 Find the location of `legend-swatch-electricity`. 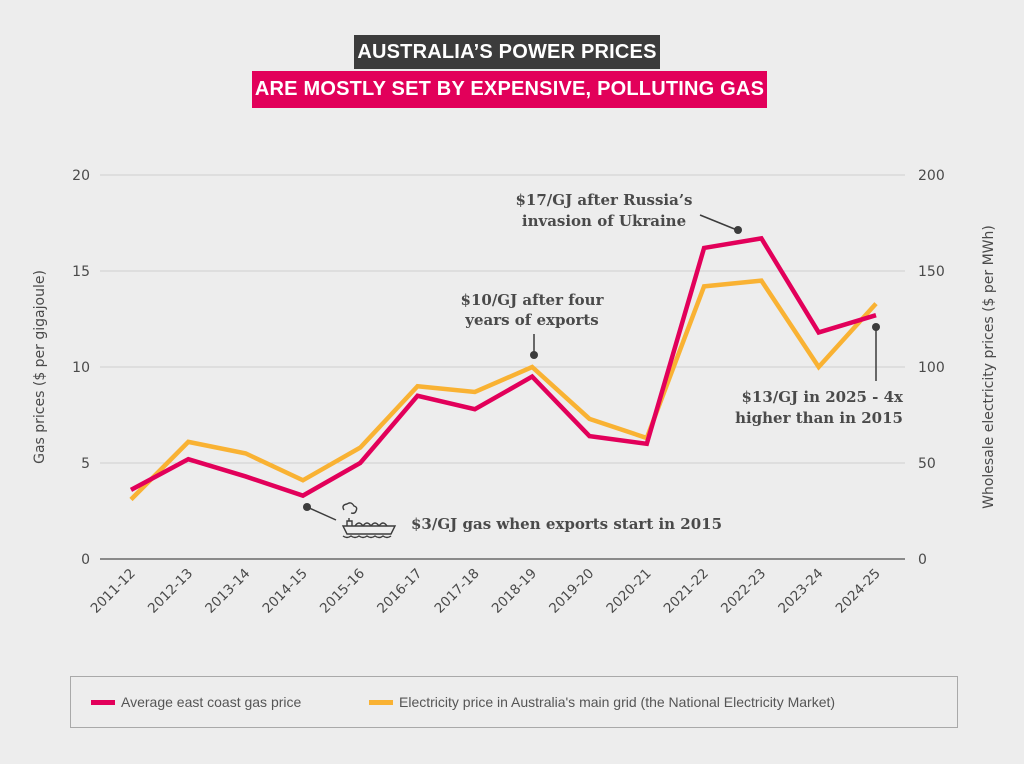

legend-swatch-electricity is located at coordinates (381, 702).